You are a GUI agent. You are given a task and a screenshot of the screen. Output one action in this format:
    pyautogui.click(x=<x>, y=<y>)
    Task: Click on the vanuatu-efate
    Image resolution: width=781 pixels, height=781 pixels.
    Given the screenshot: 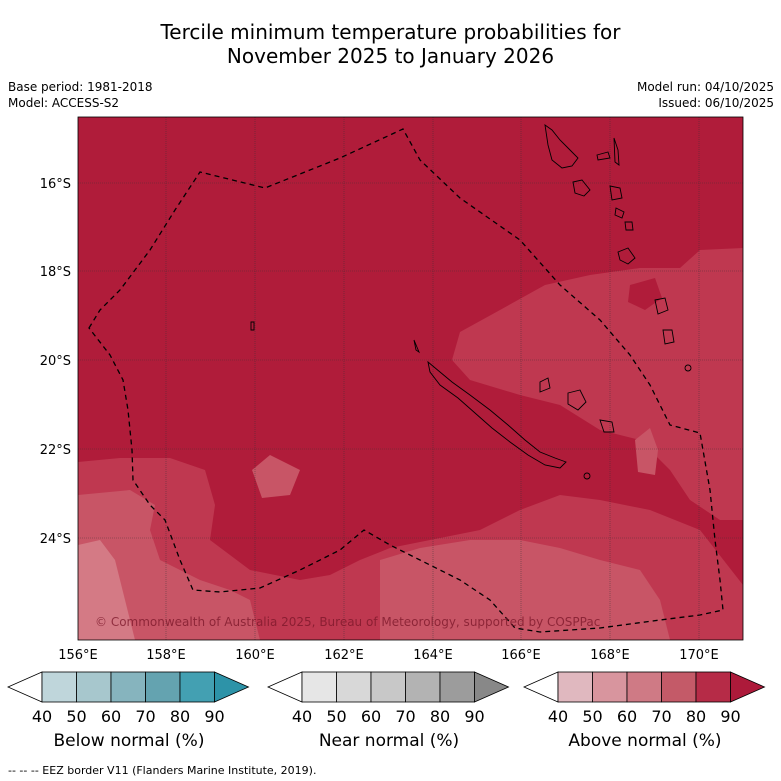 What is the action you would take?
    pyautogui.click(x=626, y=256)
    